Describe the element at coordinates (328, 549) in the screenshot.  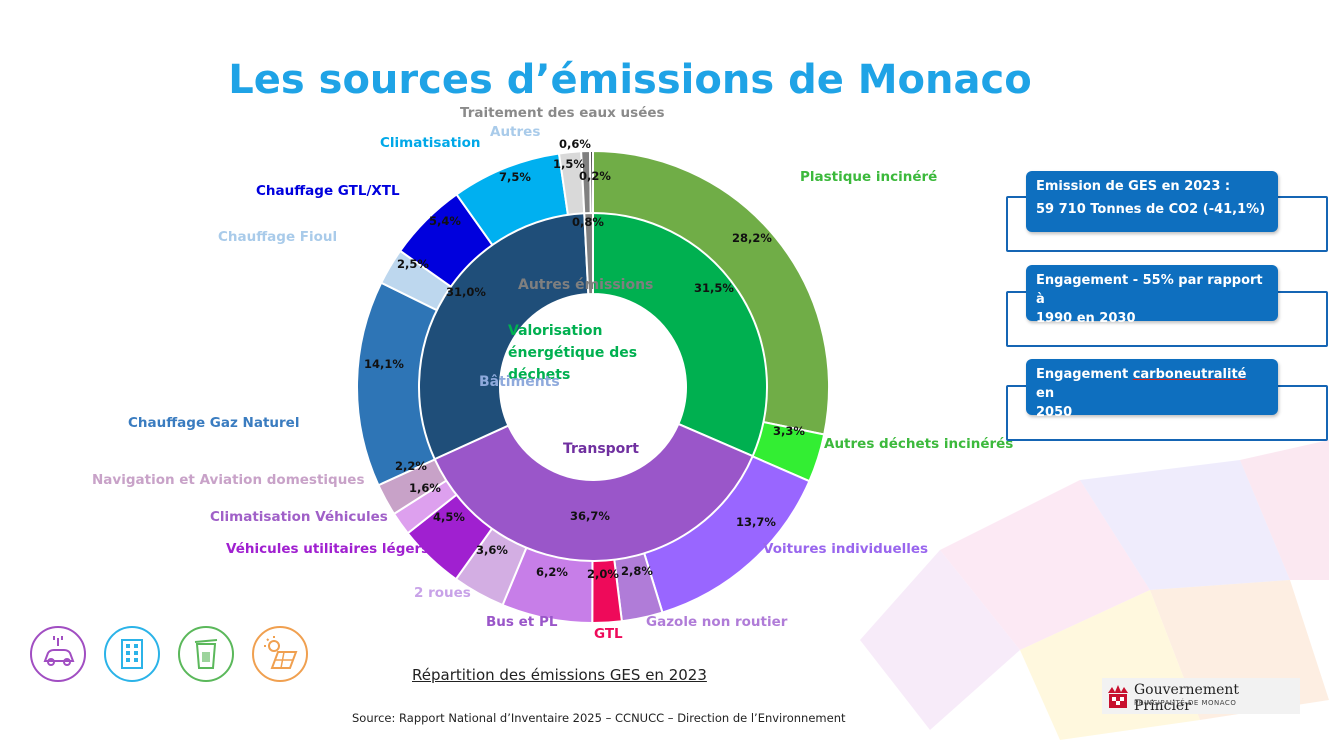
I see `label-vehicules-utilitaires: Véhicules utilitaires légers` at that location.